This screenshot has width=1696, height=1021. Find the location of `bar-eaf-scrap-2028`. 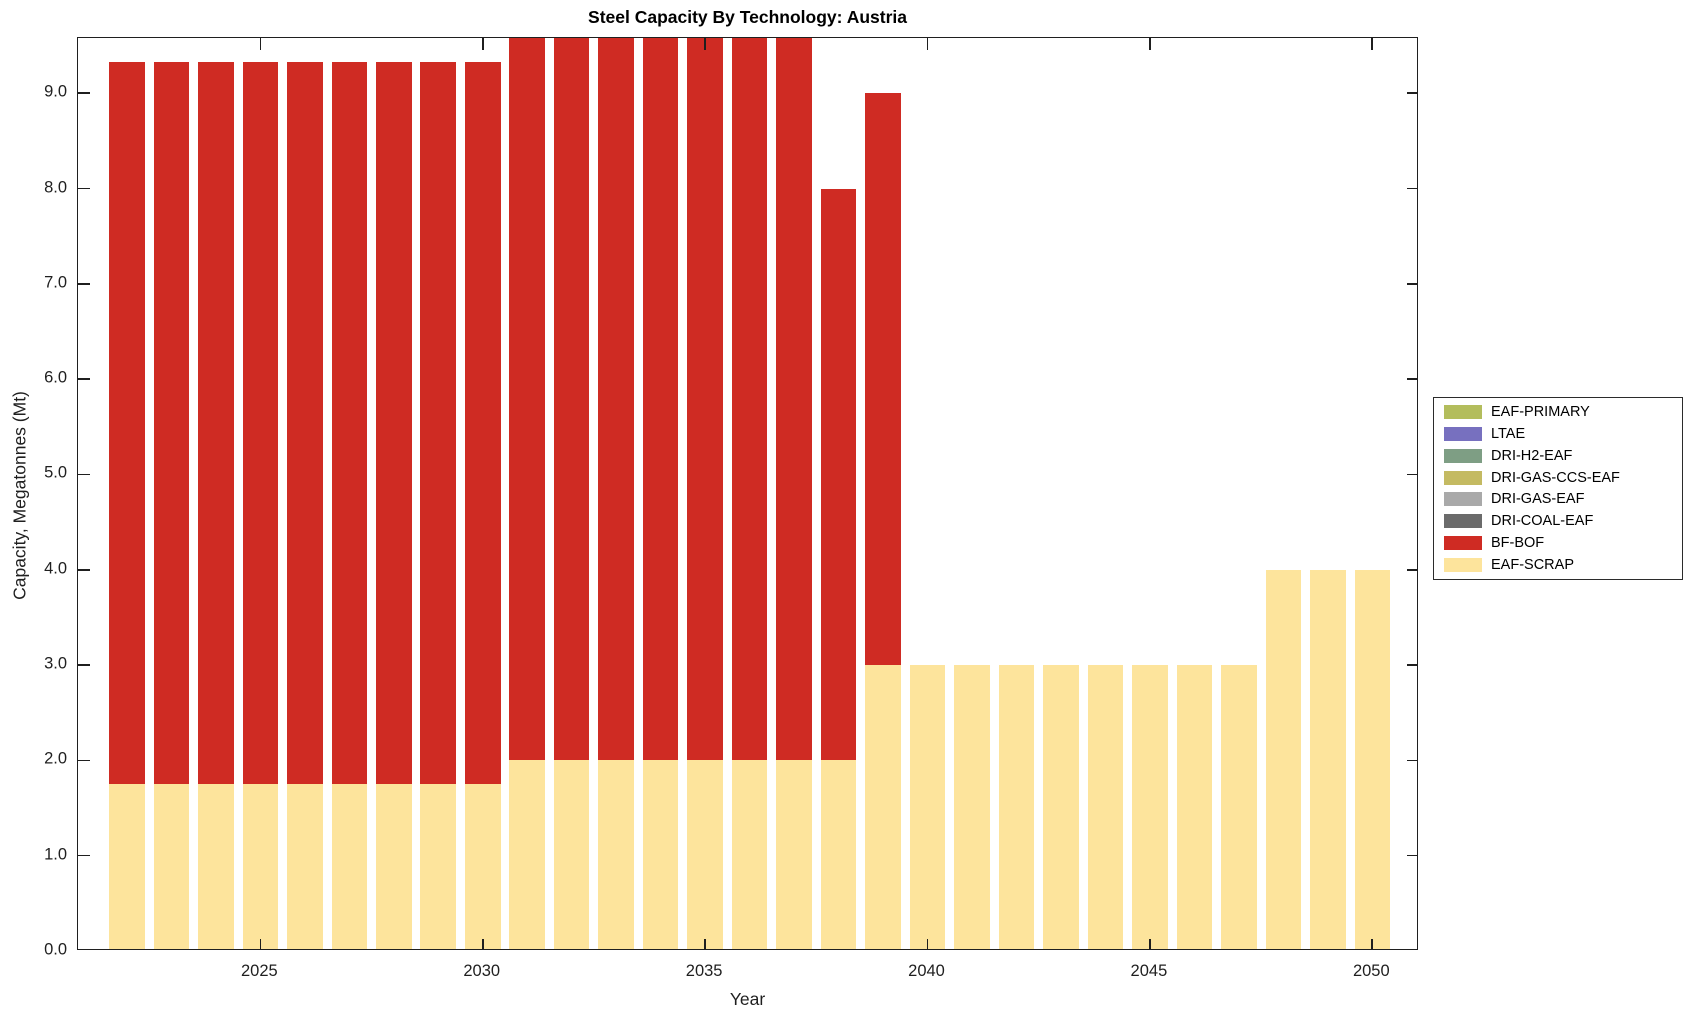

bar-eaf-scrap-2028 is located at coordinates (394, 866).